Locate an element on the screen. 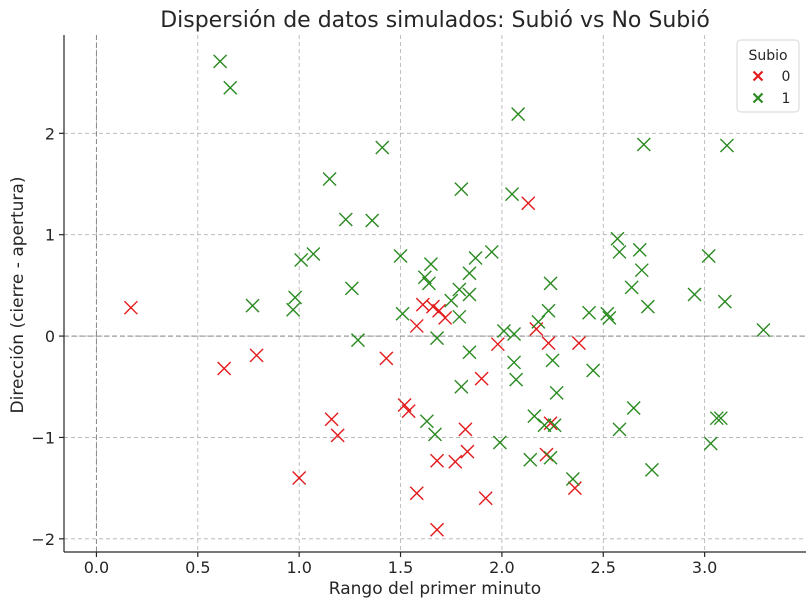  x-tick-label: 0.0 is located at coordinates (96, 567).